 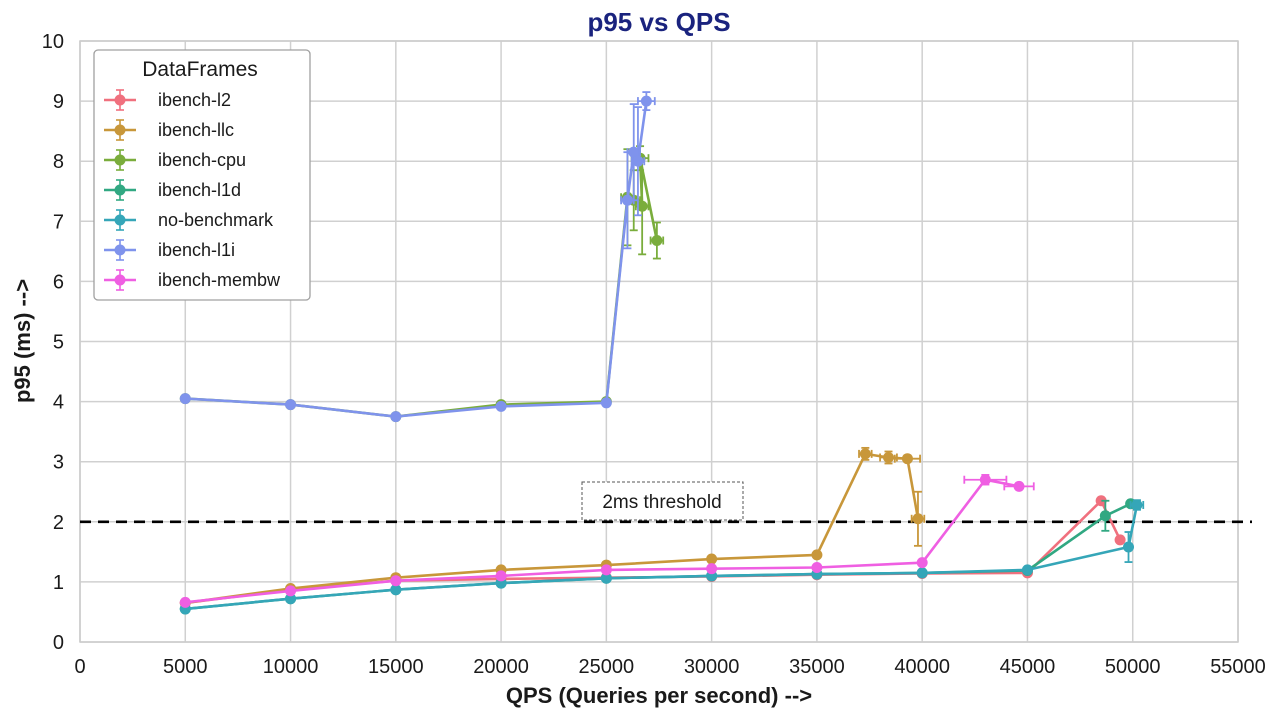 What do you see at coordinates (216, 220) in the screenshot?
I see `legend-label: no-benchmark` at bounding box center [216, 220].